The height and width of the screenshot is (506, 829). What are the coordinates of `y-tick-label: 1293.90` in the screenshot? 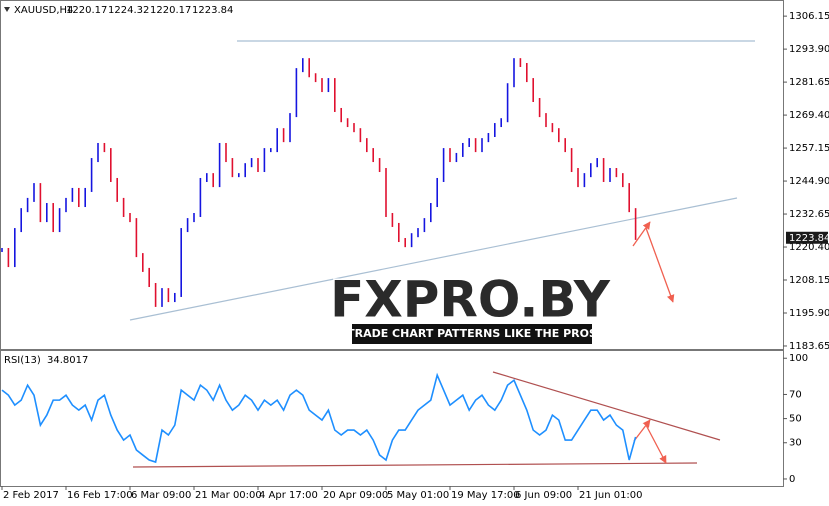 It's located at (809, 49).